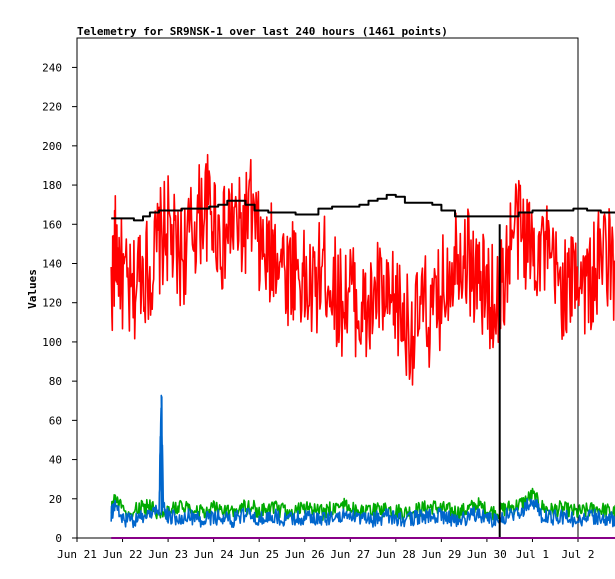 The image size is (615, 579). What do you see at coordinates (123, 554) in the screenshot?
I see `x-tick-label: Jun 22` at bounding box center [123, 554].